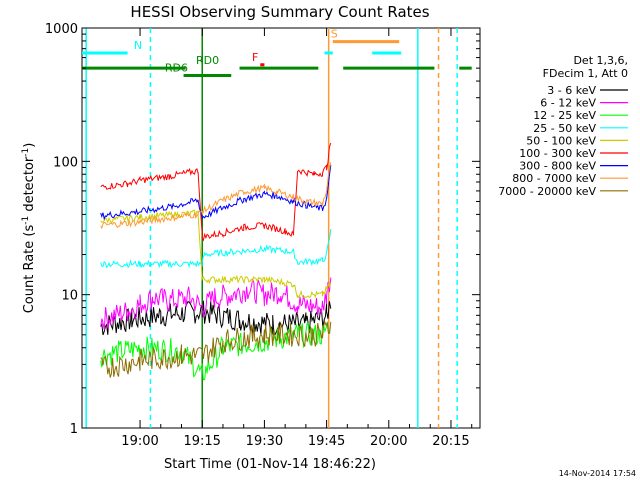 Image resolution: width=640 pixels, height=480 pixels. I want to click on y-tick-label-3: 1000, so click(61, 29).